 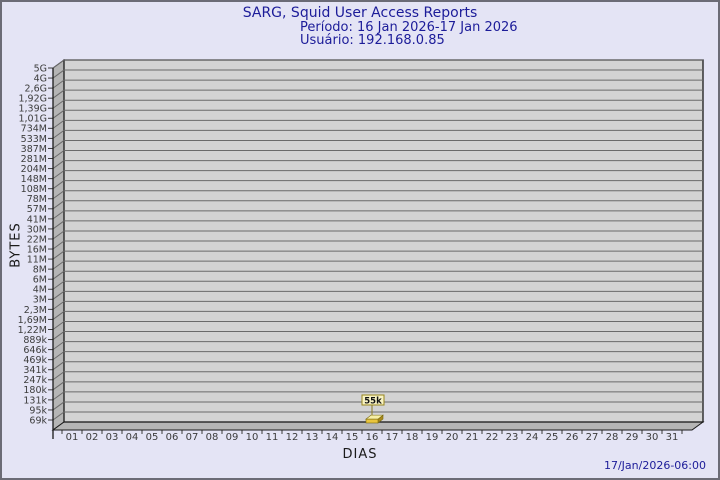 I want to click on y-tick-label: 4M, so click(x=40, y=290).